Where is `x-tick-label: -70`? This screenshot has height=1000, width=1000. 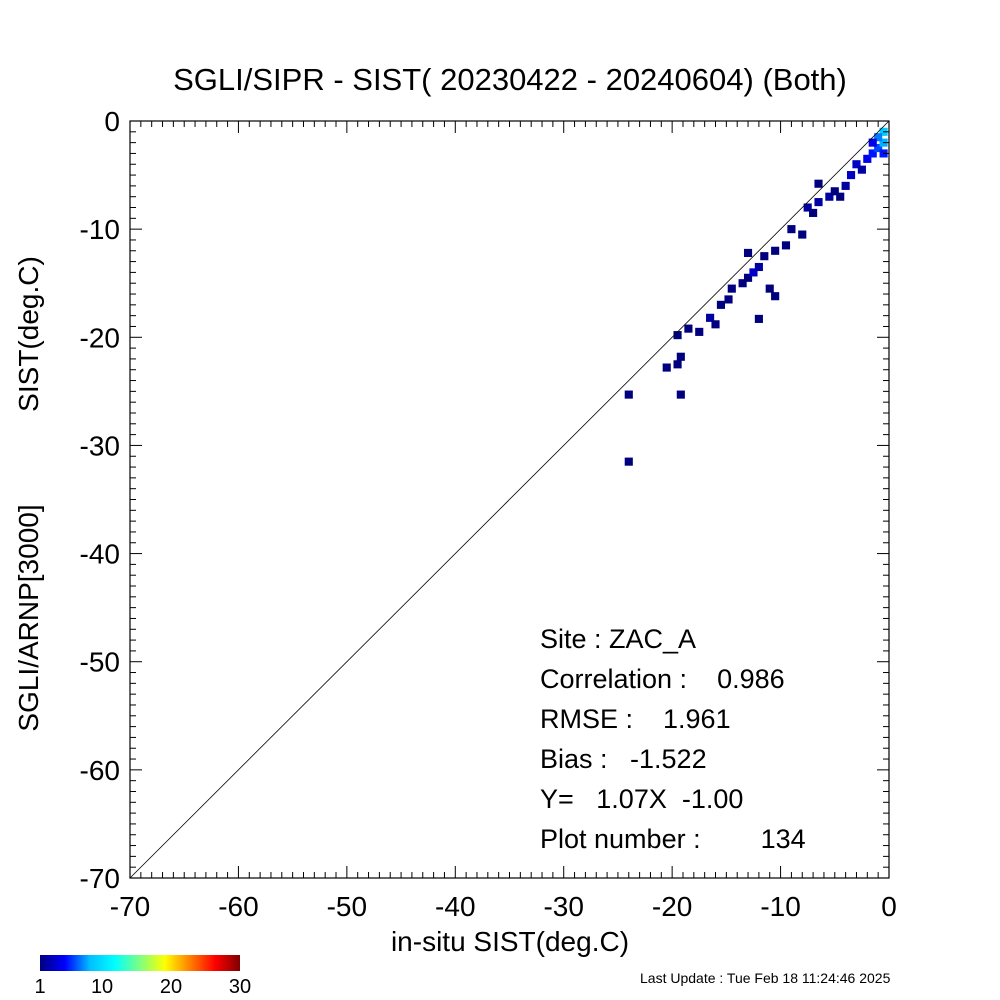
x-tick-label: -70 is located at coordinates (130, 906).